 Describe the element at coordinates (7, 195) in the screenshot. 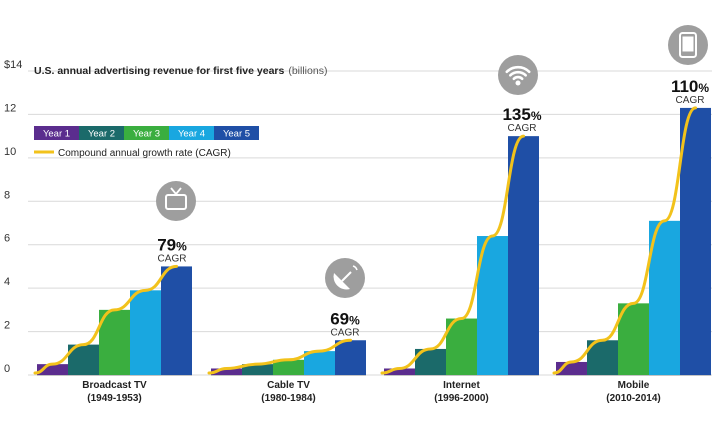

I see `y-tick-label: 8` at that location.